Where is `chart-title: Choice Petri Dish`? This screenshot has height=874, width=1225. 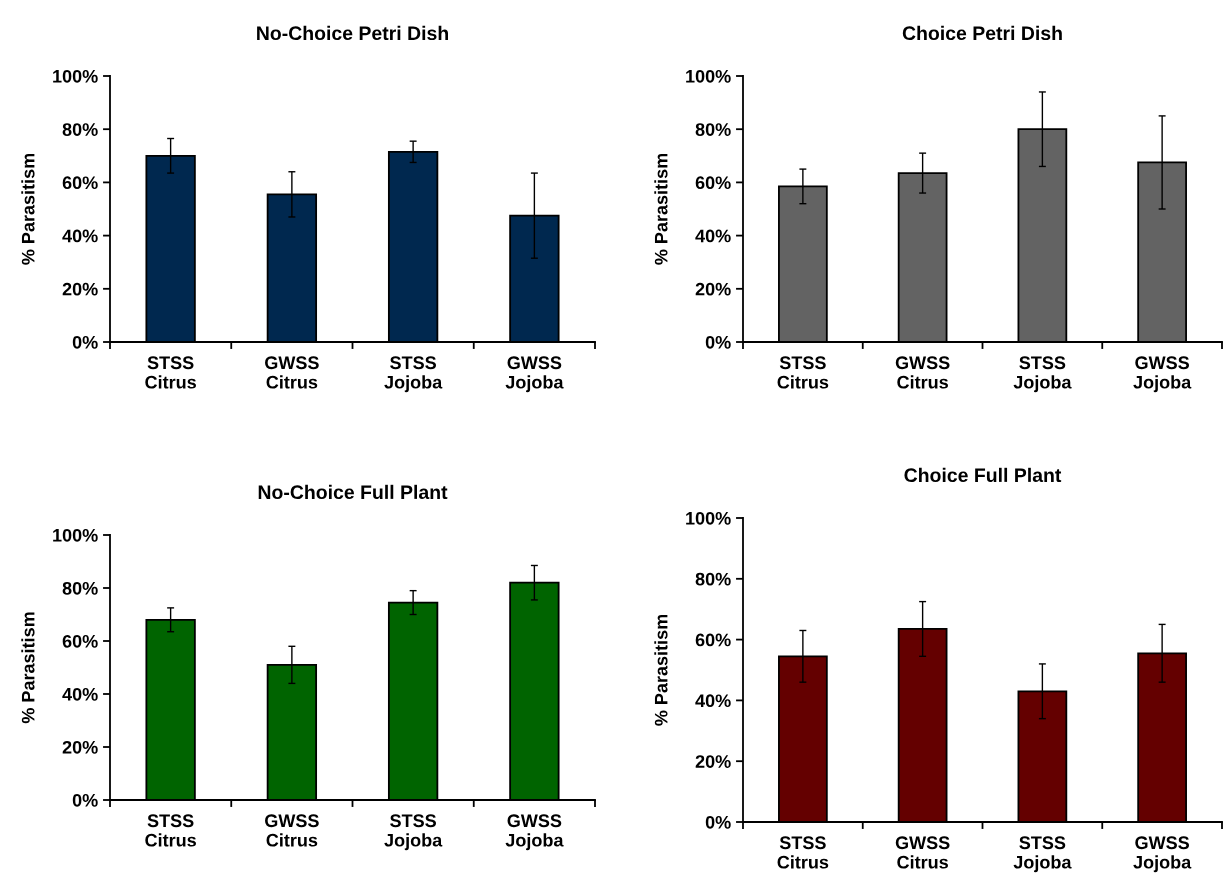 chart-title: Choice Petri Dish is located at coordinates (982, 33).